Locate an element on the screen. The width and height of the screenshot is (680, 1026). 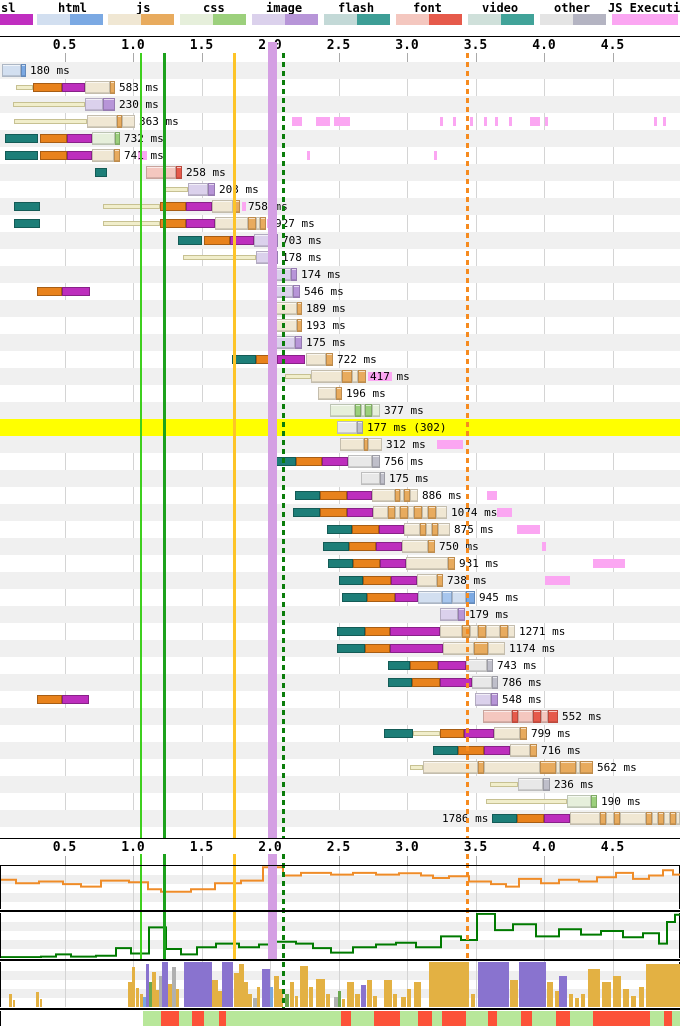
waterfall-row: 886 ms is located at coordinates (340, 495).